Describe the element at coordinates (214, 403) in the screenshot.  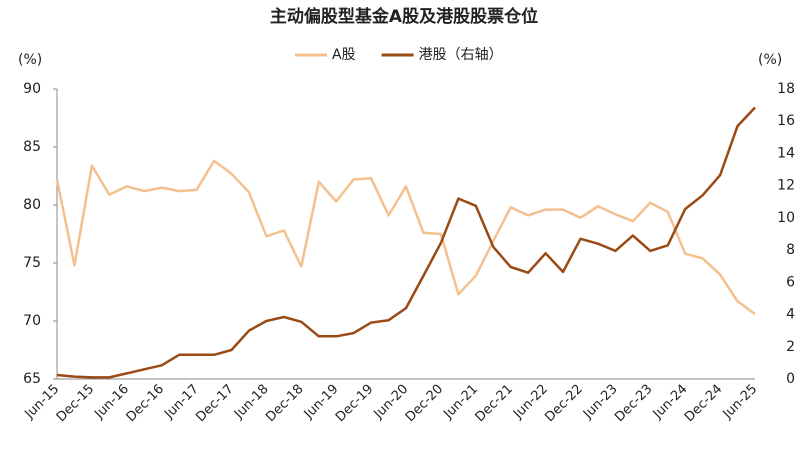
I see `x-tick-label: Dec-17` at that location.